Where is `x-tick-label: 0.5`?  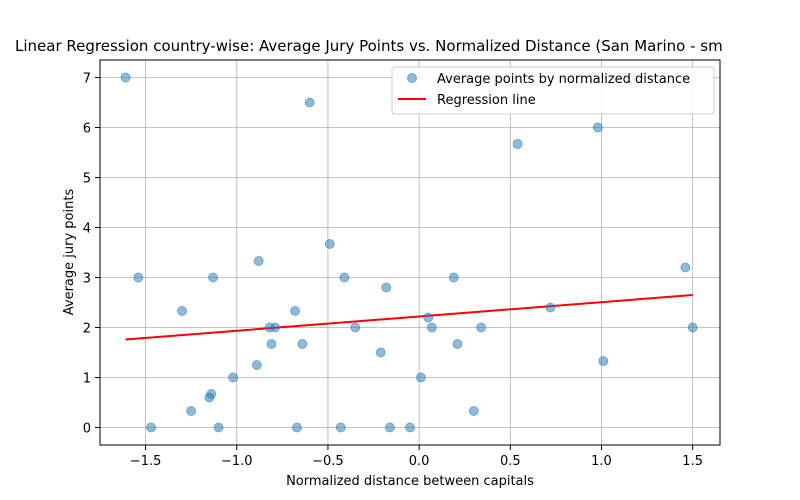
x-tick-label: 0.5 is located at coordinates (510, 461).